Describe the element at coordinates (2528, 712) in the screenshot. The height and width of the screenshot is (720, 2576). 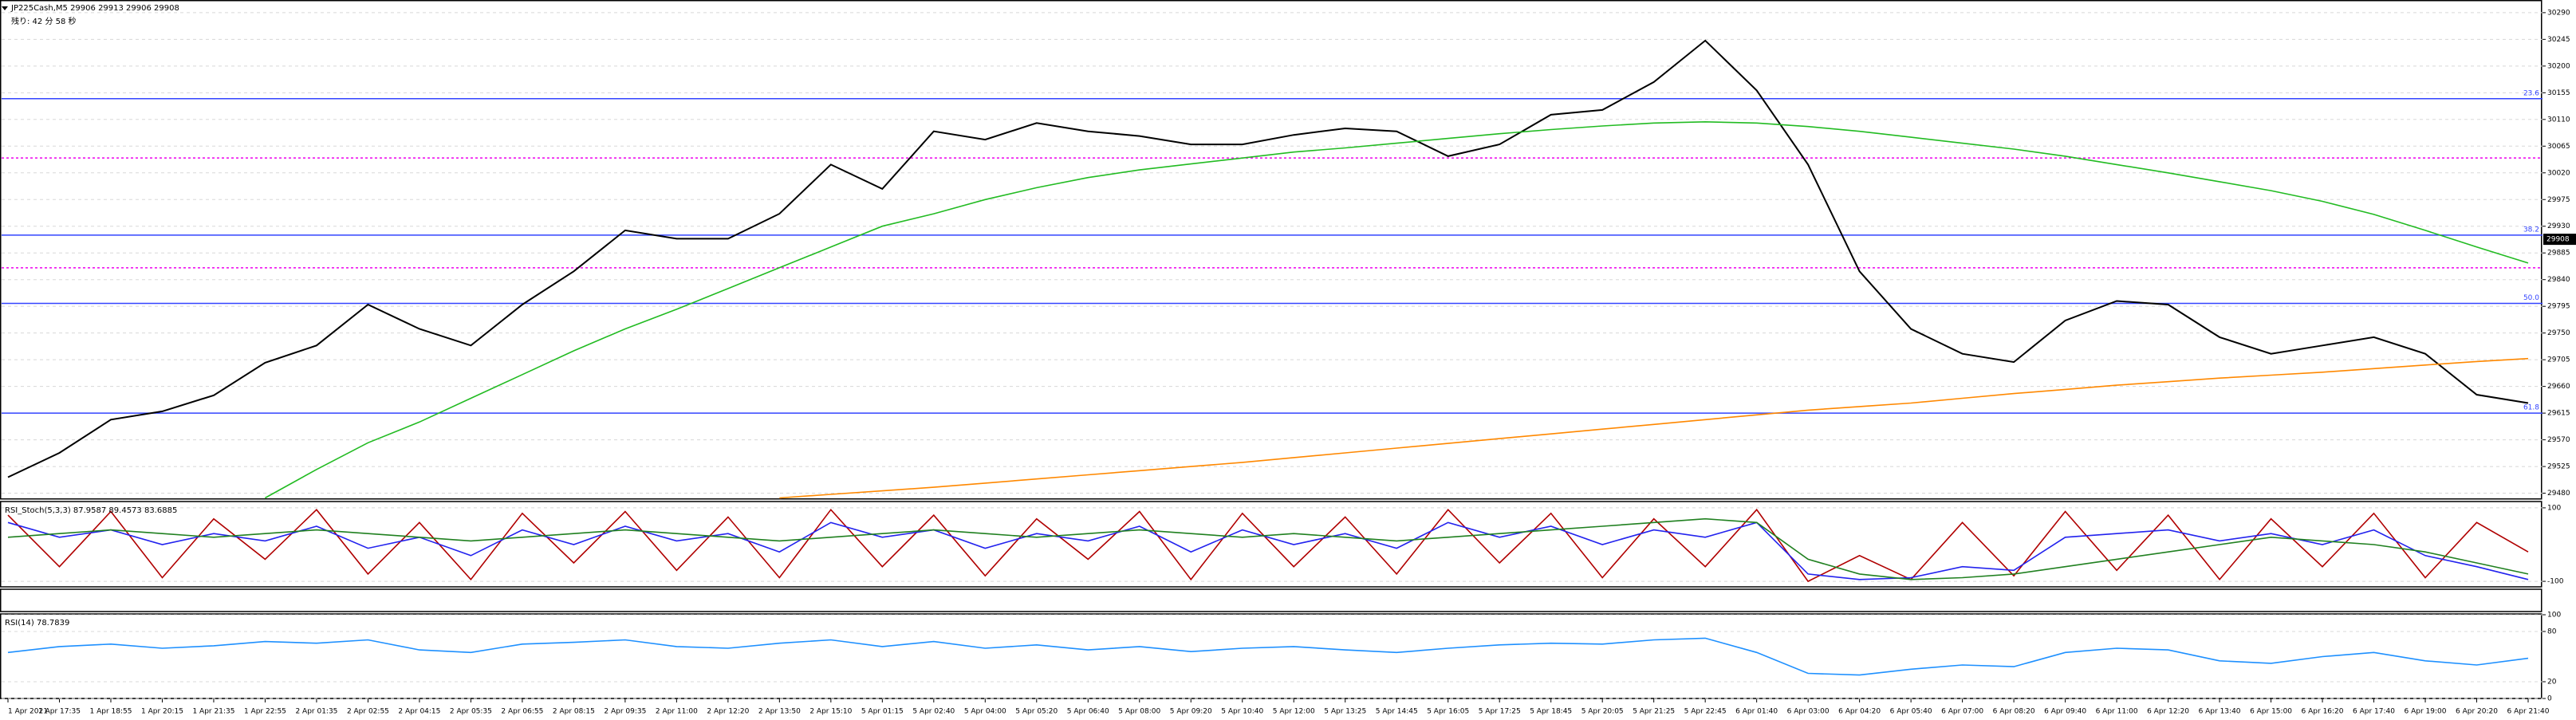
I see `x-tick-label: 6 Apr 21:40` at that location.